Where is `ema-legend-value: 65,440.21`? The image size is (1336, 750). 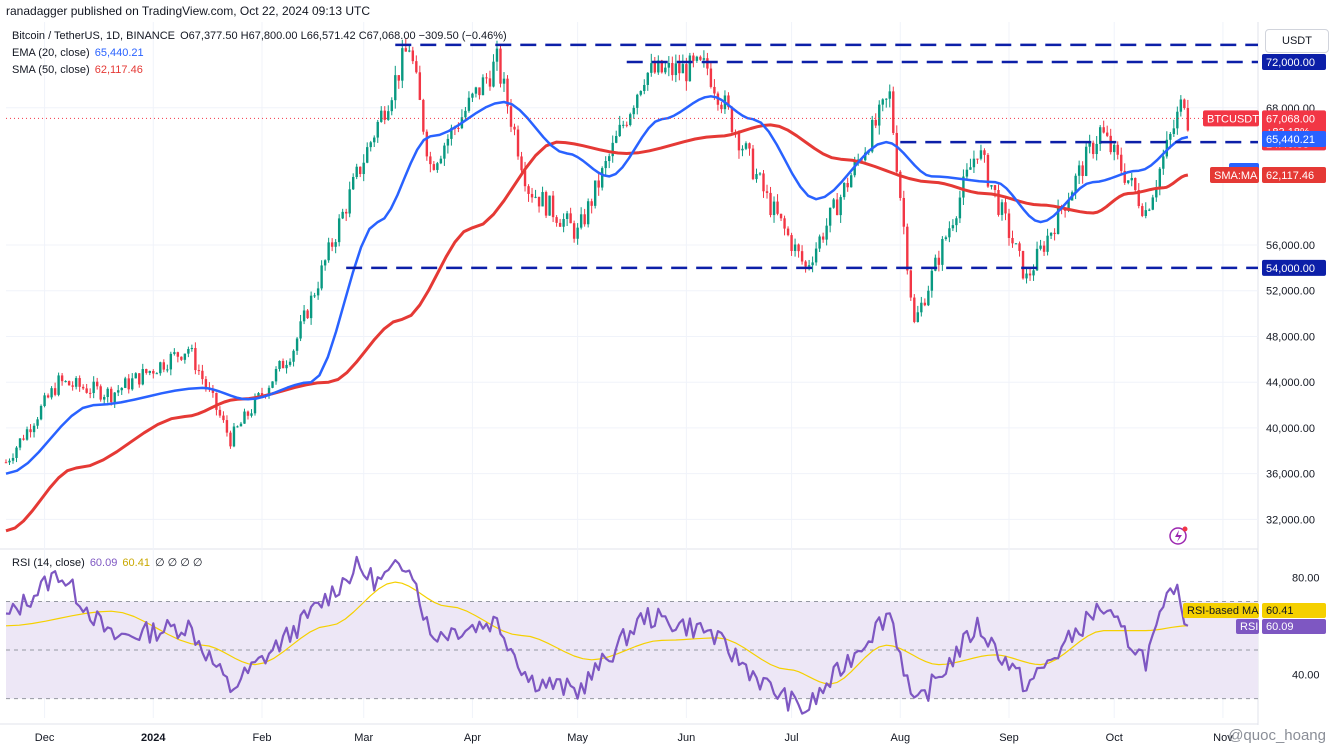
ema-legend-value: 65,440.21 is located at coordinates (119, 53).